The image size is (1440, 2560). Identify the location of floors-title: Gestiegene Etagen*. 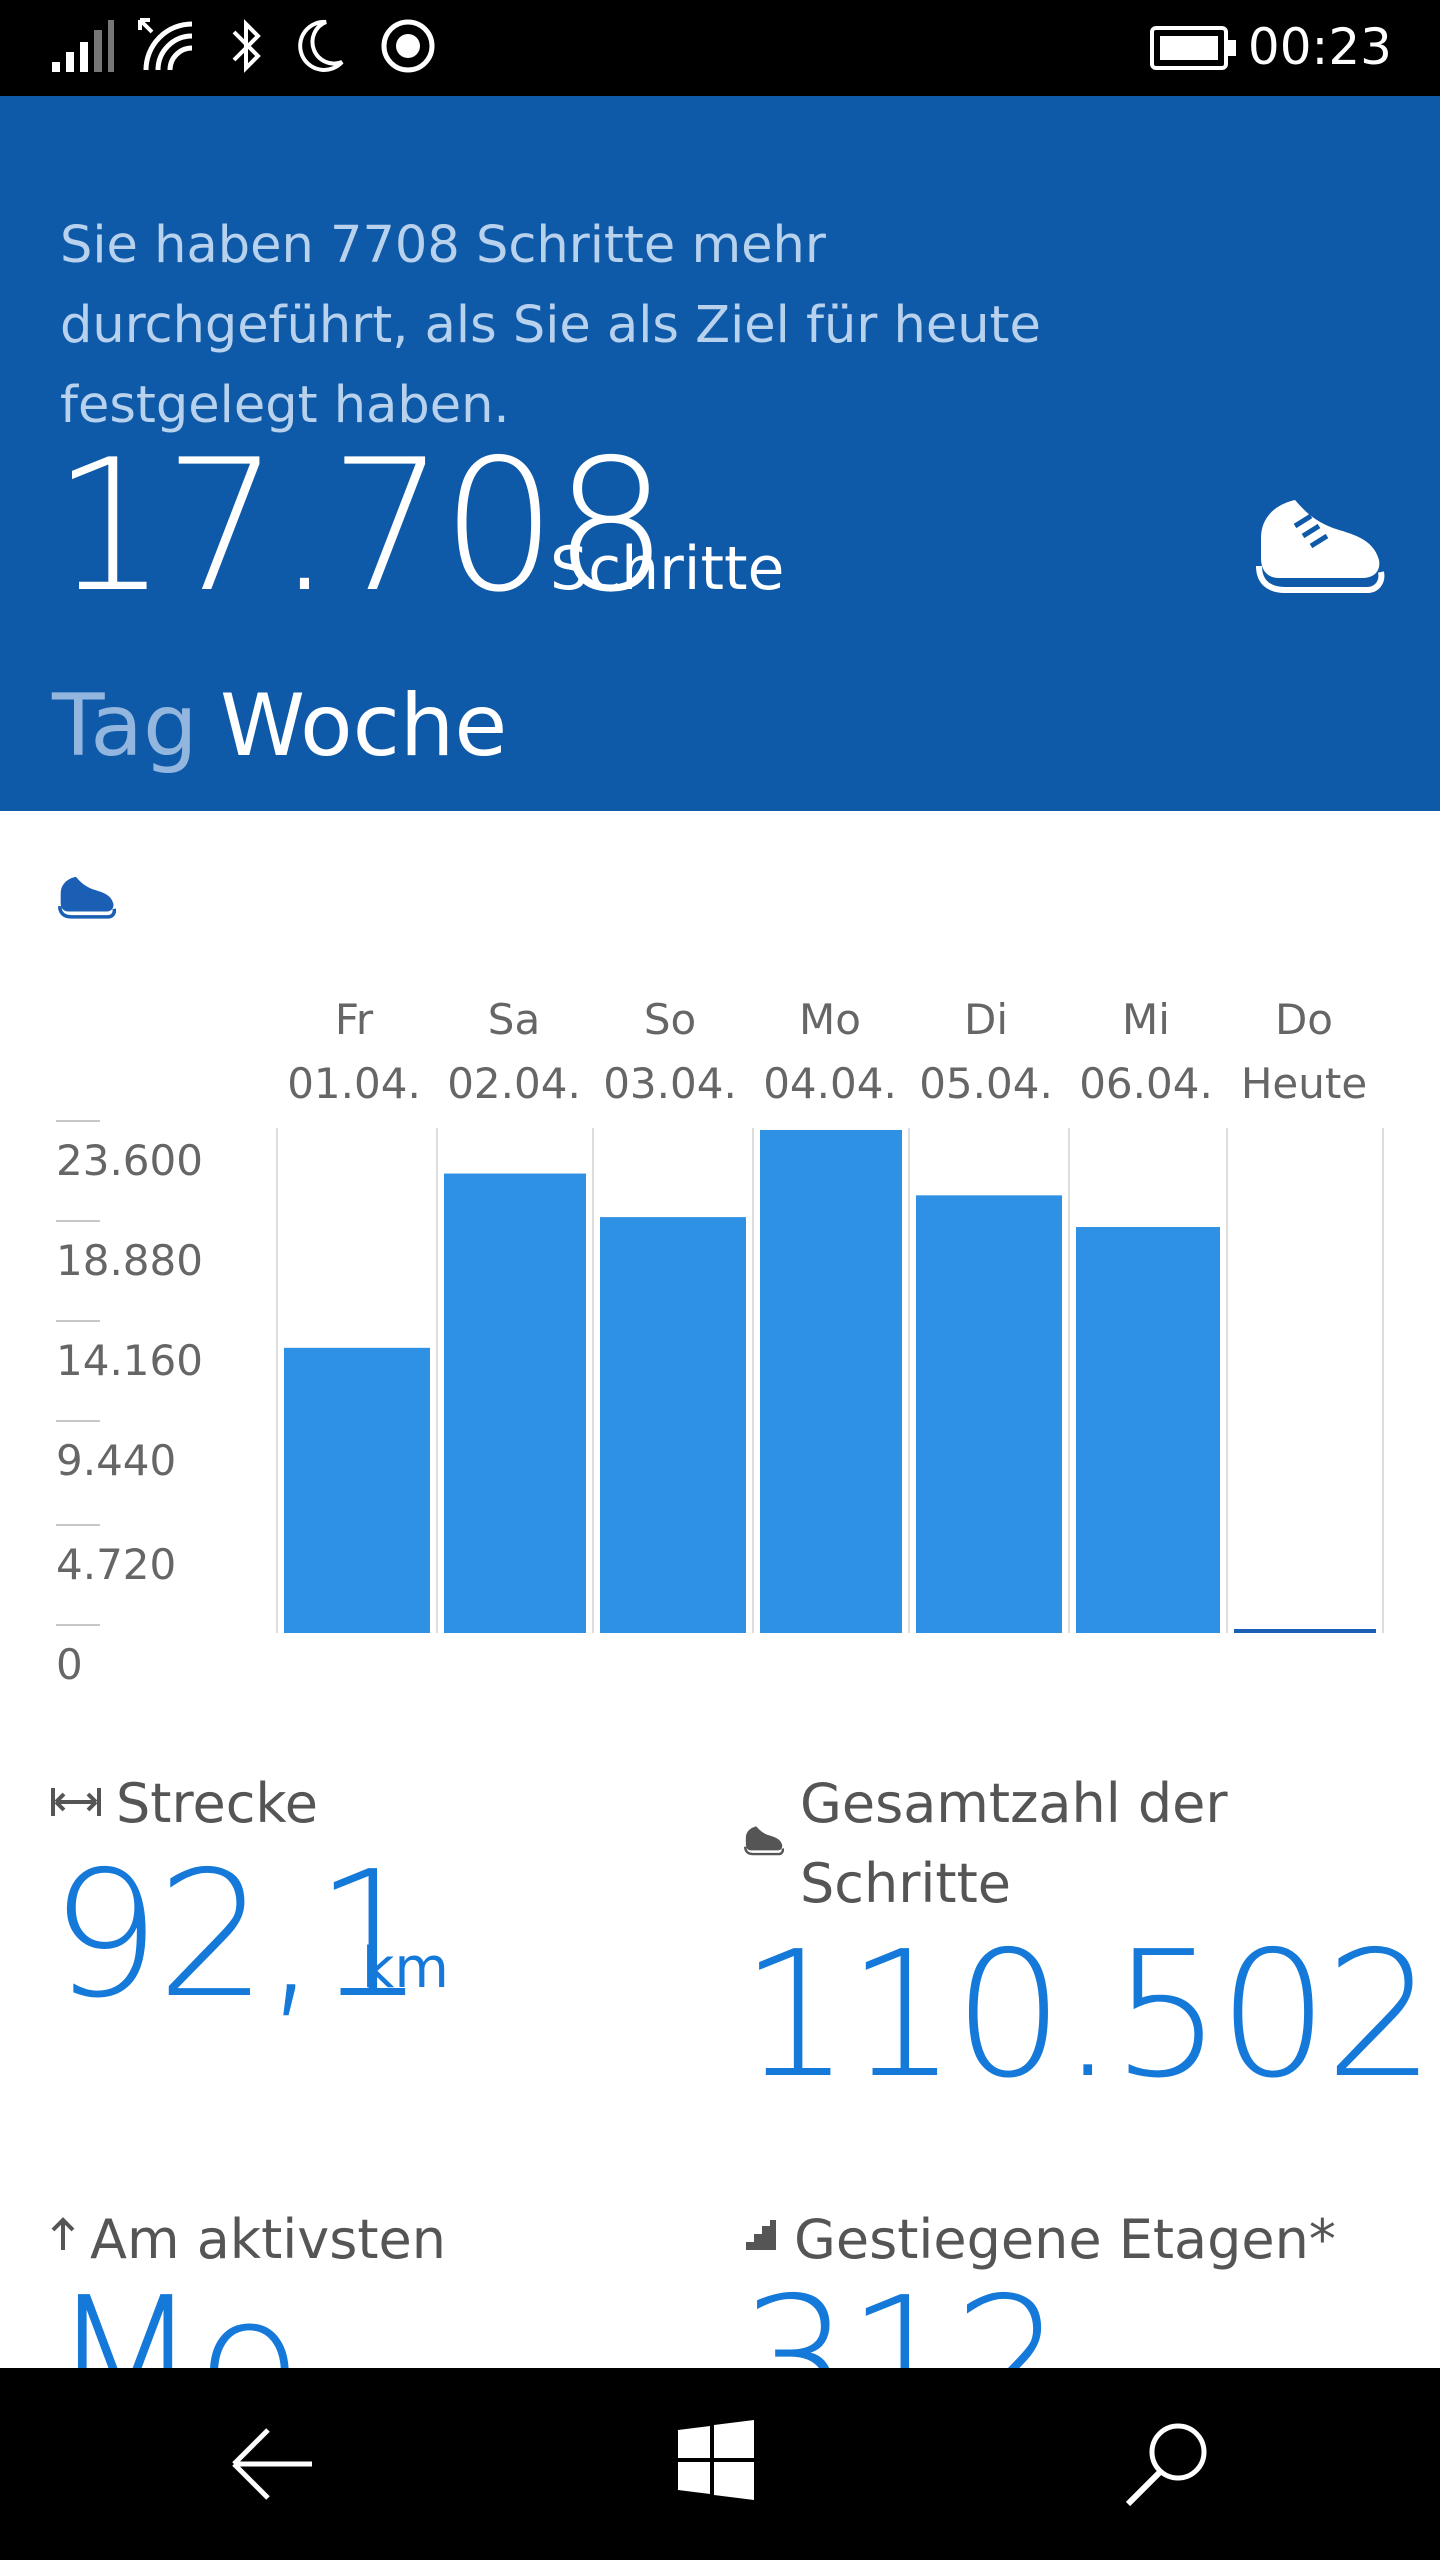
(1065, 2239).